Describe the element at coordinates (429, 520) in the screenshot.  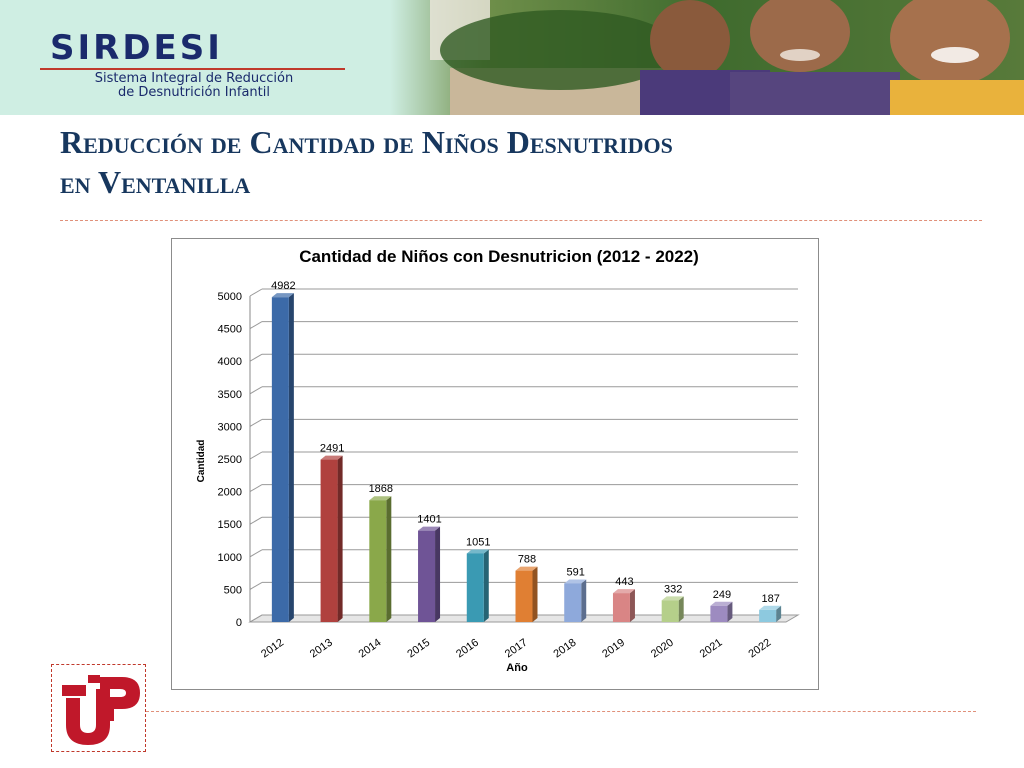
I see `data-label: 1401` at that location.